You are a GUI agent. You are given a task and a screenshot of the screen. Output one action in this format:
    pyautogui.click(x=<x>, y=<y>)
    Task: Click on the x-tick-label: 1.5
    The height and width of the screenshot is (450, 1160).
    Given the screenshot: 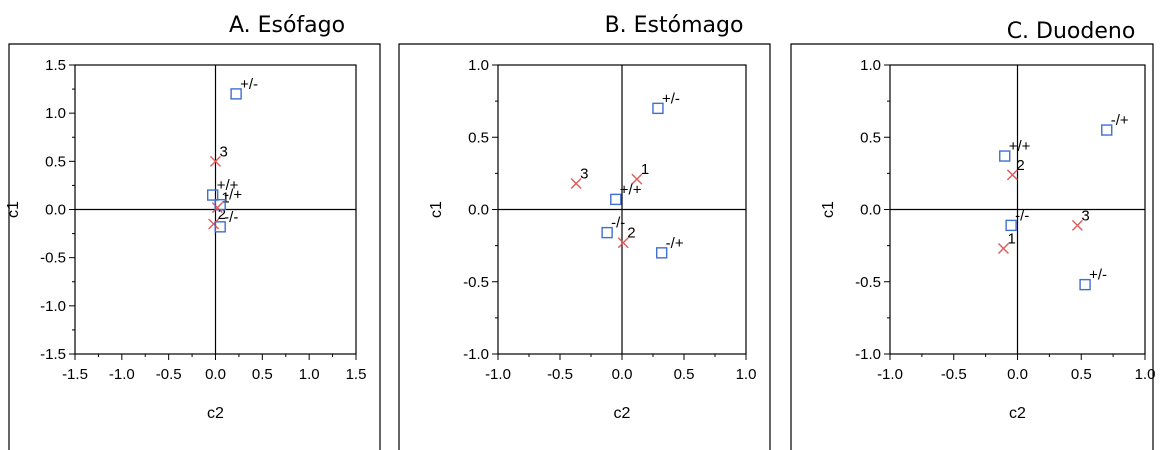 What is the action you would take?
    pyautogui.click(x=356, y=374)
    